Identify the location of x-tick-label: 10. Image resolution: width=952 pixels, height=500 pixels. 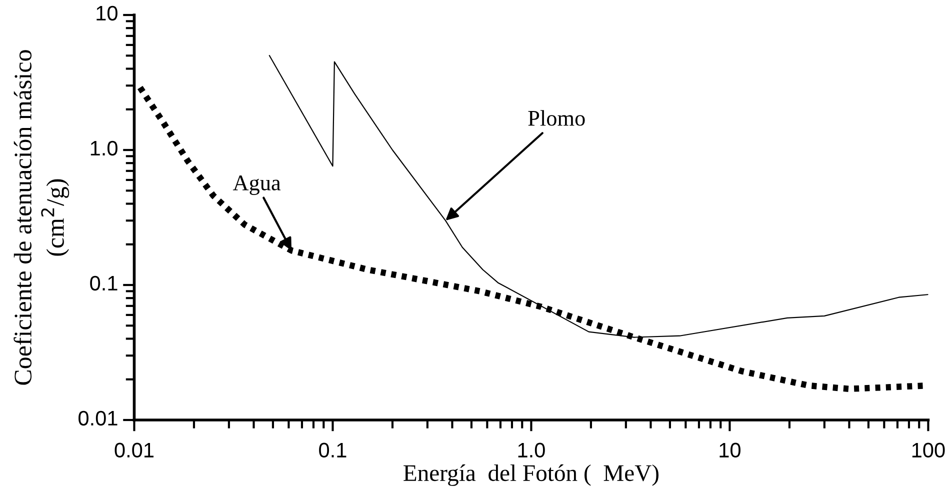
(730, 450).